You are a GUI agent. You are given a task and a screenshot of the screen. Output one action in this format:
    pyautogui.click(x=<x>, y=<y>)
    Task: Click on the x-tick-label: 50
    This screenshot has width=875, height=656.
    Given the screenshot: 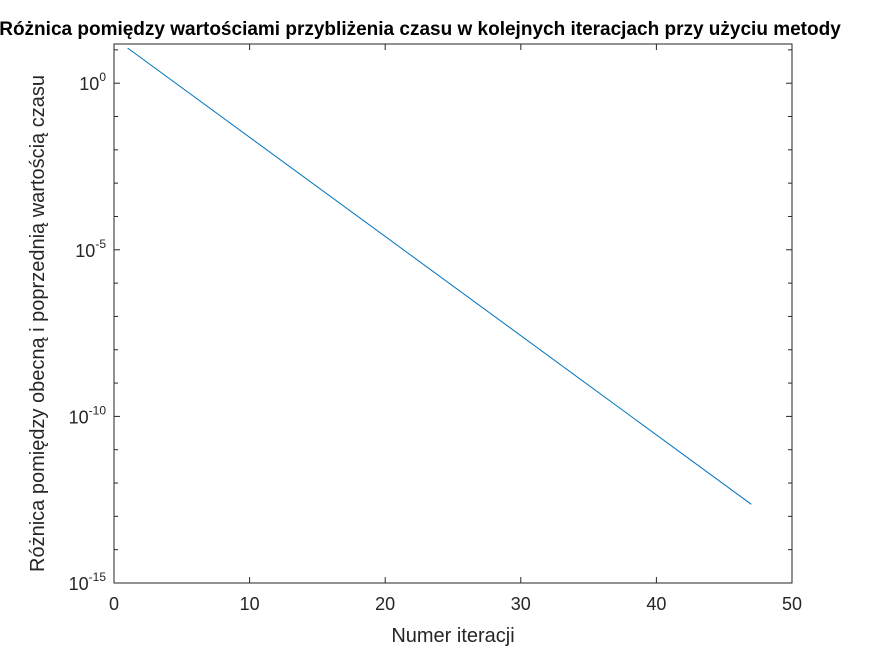 What is the action you would take?
    pyautogui.click(x=792, y=604)
    